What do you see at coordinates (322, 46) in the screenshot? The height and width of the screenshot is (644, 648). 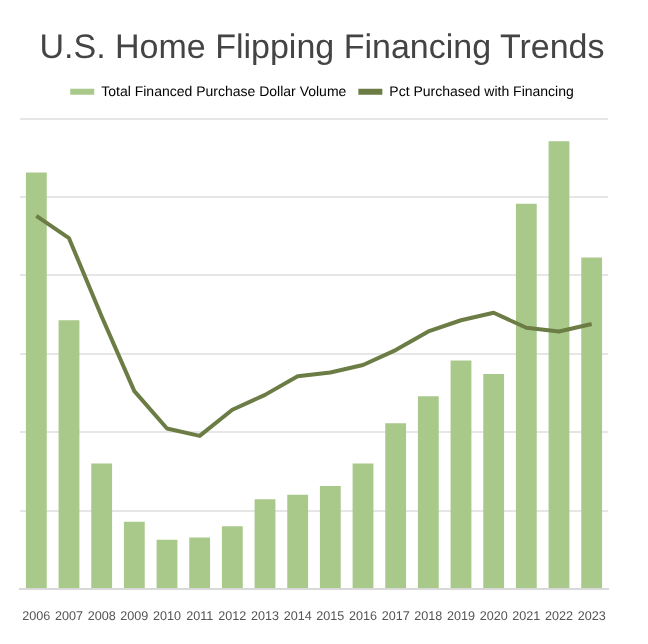 I see `chart-title: U.S. Home Flipping Financing Trends` at bounding box center [322, 46].